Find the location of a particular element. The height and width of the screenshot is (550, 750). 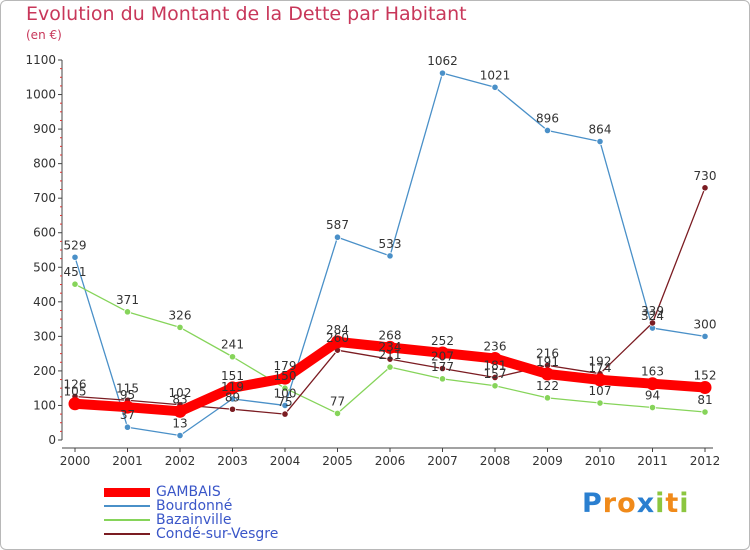

logo-letter: P is located at coordinates (592, 503).